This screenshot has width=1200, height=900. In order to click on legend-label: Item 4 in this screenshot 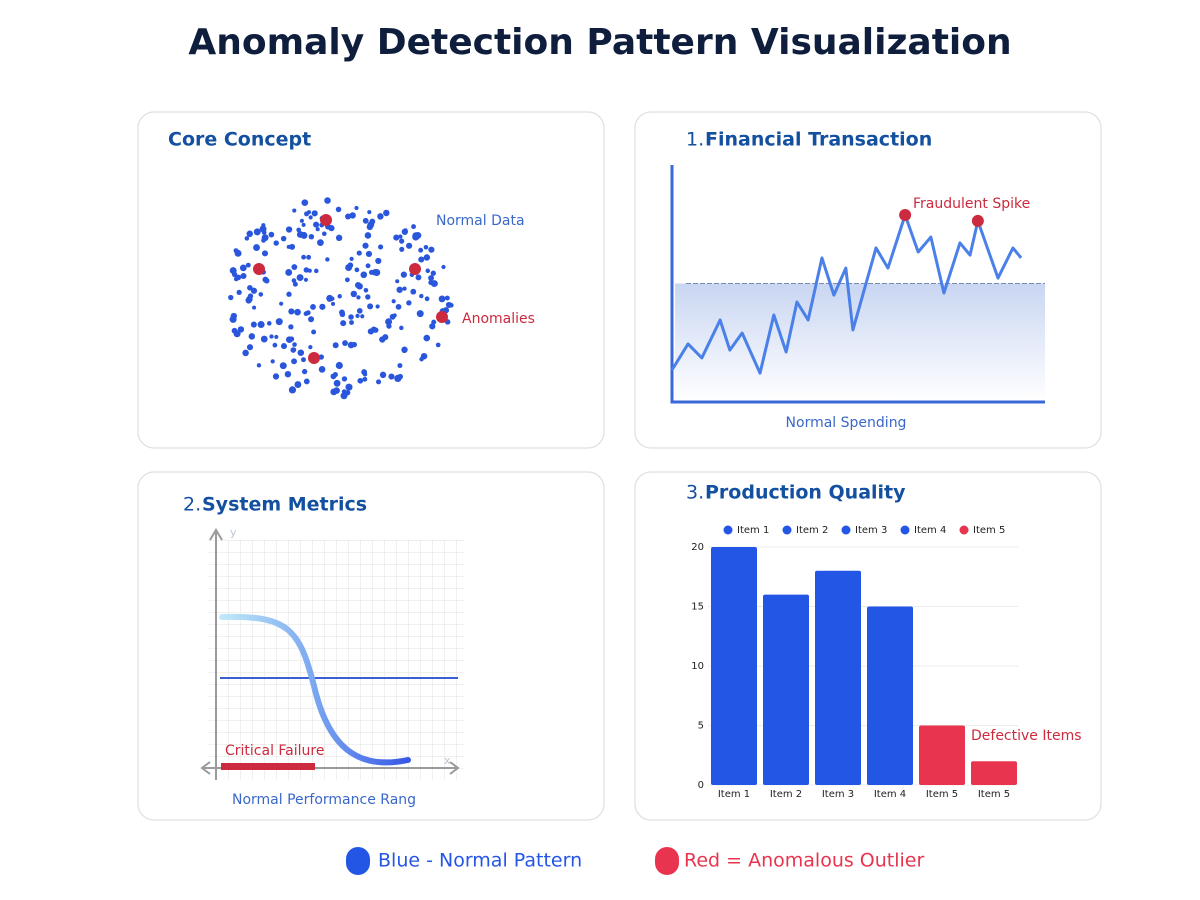, I will do `click(930, 530)`.